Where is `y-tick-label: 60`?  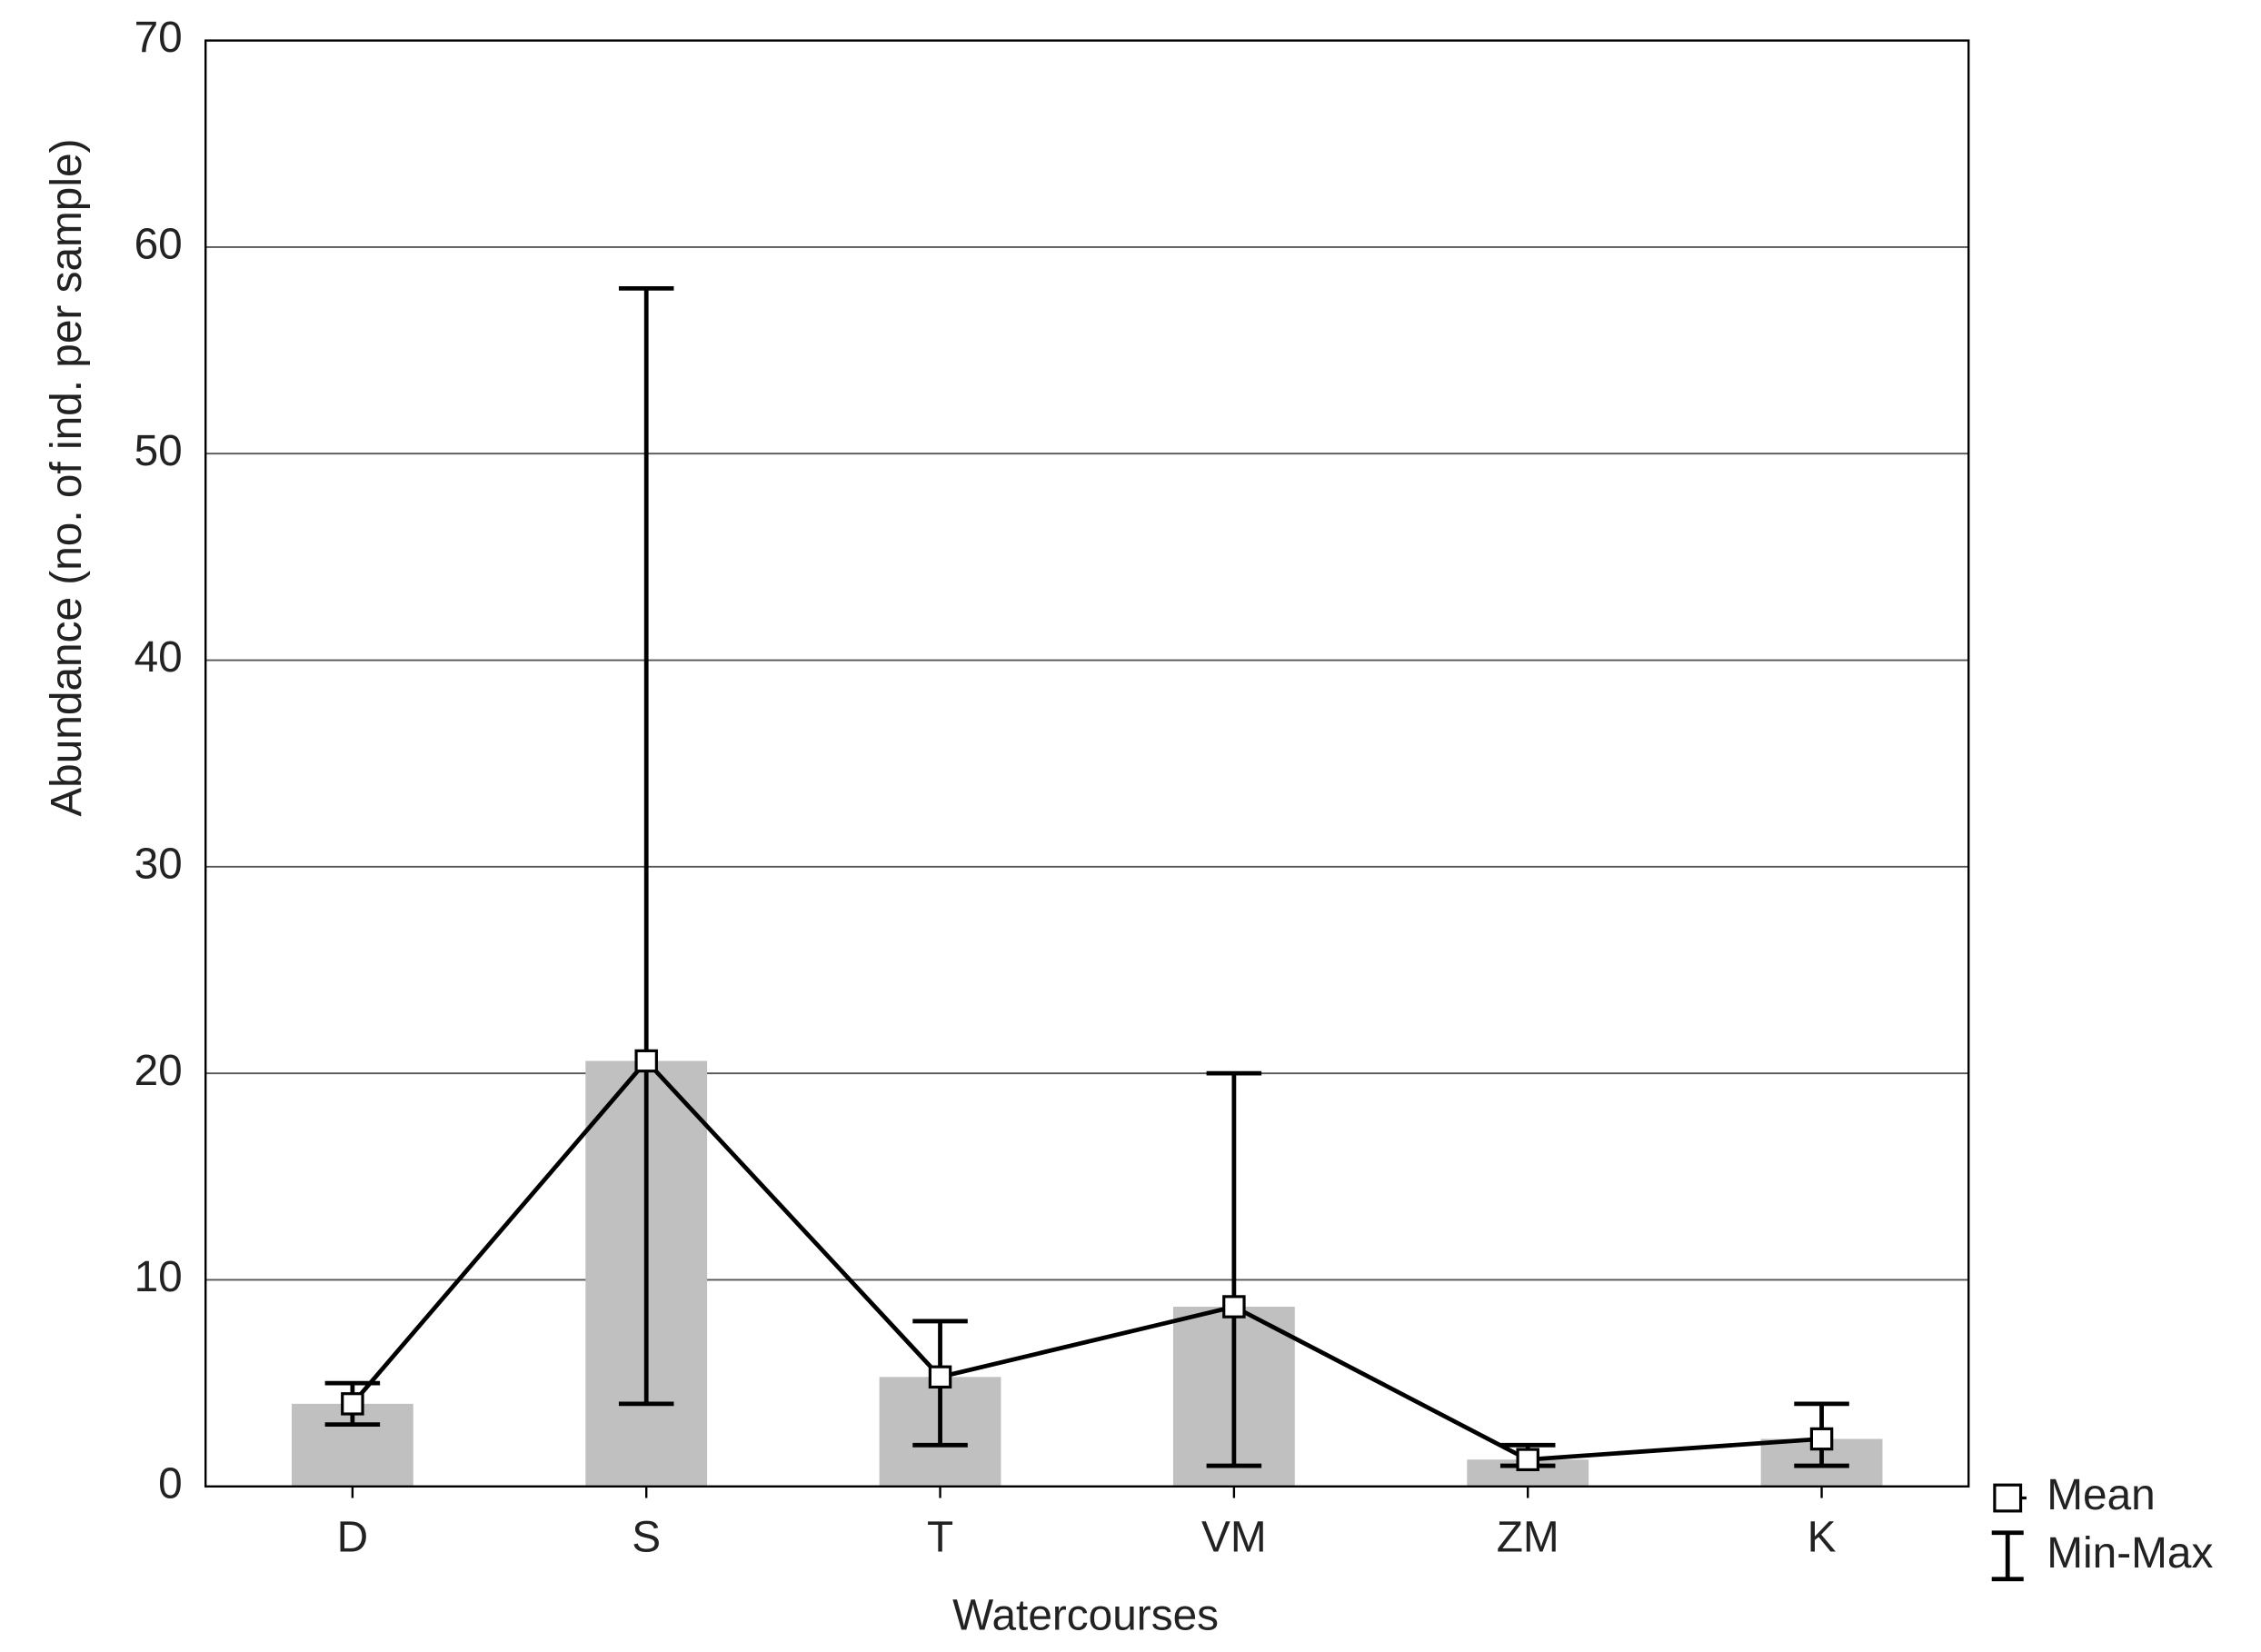 y-tick-label: 60 is located at coordinates (158, 245).